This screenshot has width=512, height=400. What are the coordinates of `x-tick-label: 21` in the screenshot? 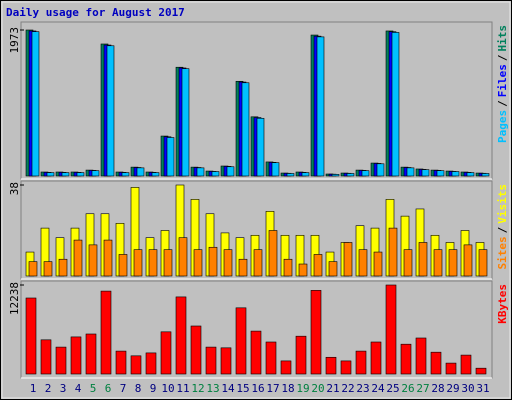 It's located at (332, 388).